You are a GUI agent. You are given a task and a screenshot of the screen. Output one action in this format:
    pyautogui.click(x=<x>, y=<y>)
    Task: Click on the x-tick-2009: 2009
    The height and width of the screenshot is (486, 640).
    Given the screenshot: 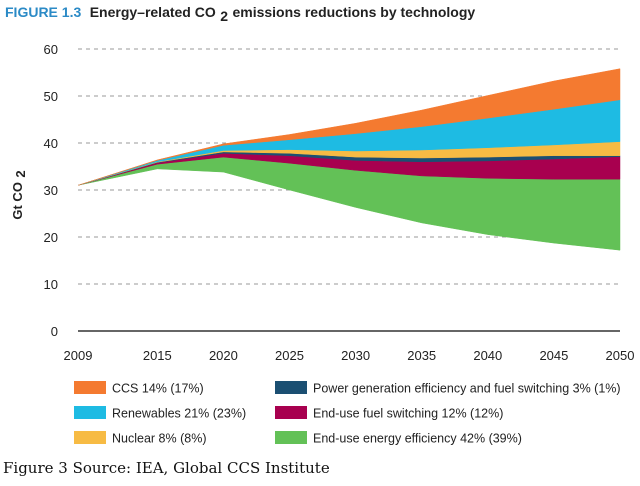 What is the action you would take?
    pyautogui.click(x=78, y=355)
    